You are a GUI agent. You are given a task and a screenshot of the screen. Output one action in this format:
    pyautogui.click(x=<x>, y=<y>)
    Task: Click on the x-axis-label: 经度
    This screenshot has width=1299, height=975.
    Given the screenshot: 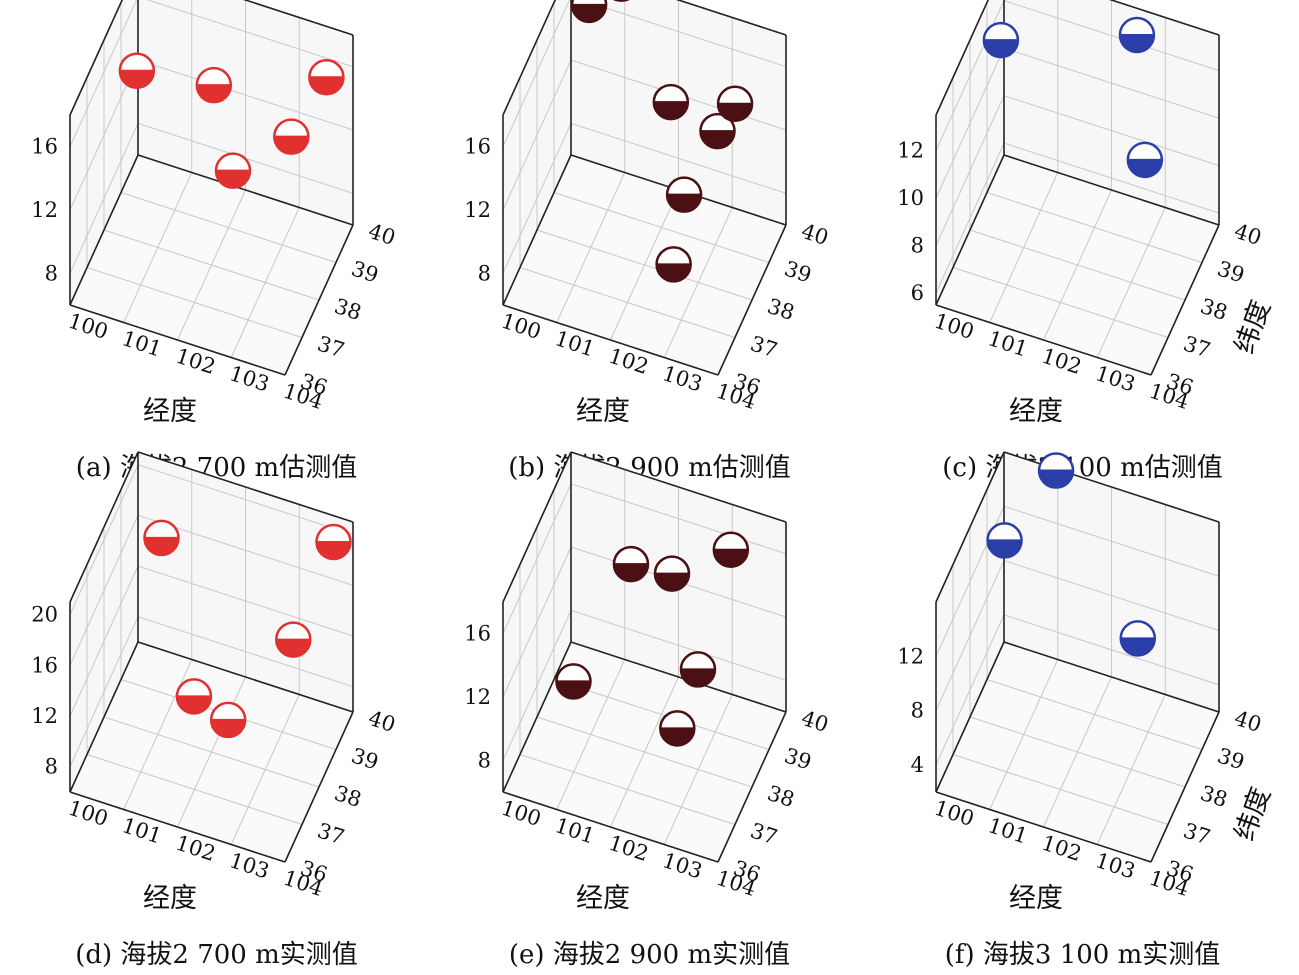 What is the action you would take?
    pyautogui.click(x=170, y=898)
    